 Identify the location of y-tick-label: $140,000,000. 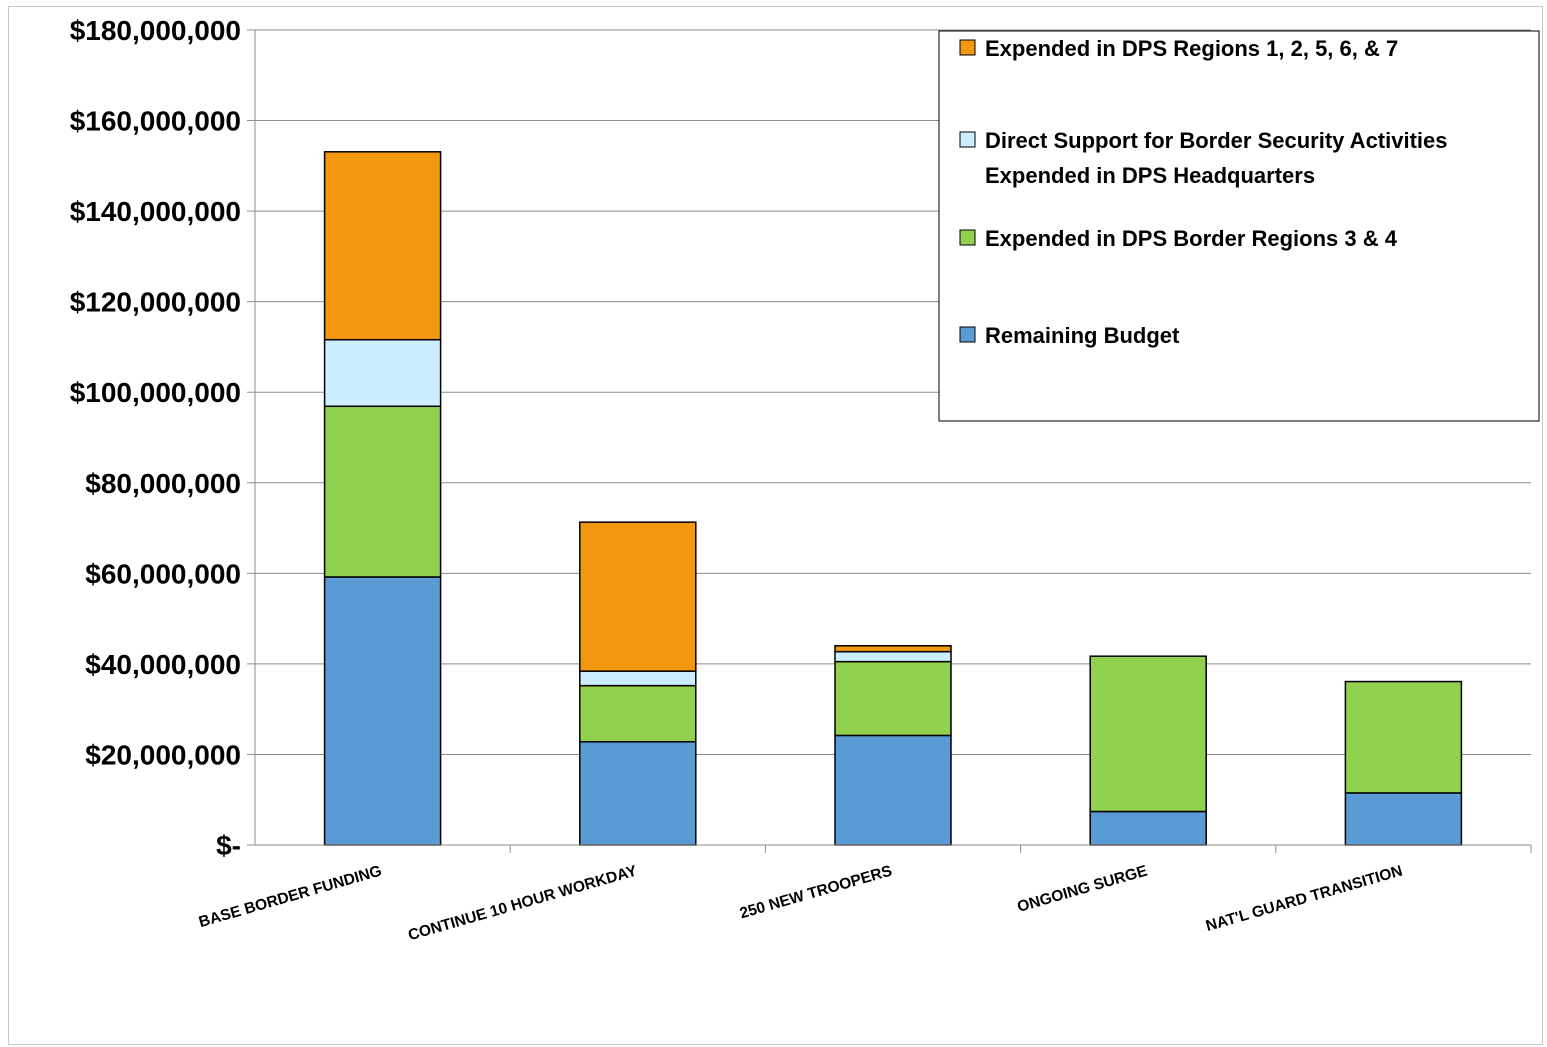
(155, 211).